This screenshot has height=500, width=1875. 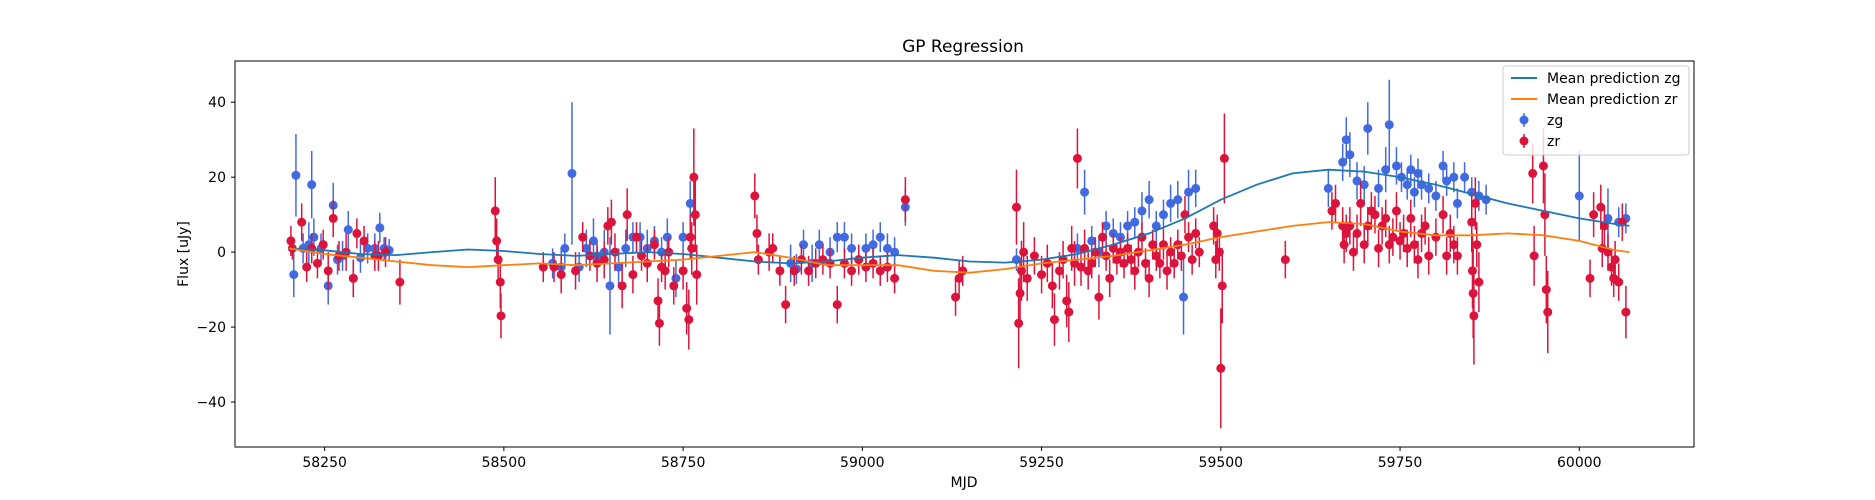 I want to click on x-tick-label: 59750, so click(x=1400, y=463).